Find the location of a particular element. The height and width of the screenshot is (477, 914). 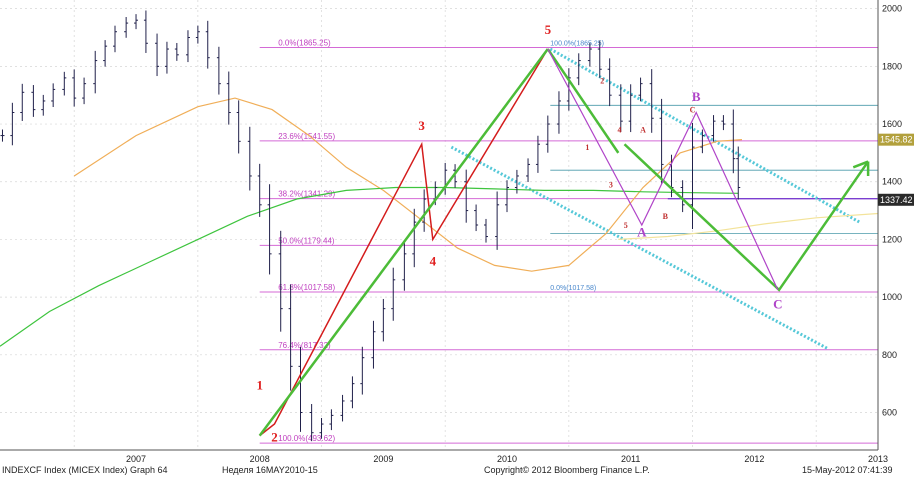

fib-level-label: 100.0%(493.62) is located at coordinates (306, 438).